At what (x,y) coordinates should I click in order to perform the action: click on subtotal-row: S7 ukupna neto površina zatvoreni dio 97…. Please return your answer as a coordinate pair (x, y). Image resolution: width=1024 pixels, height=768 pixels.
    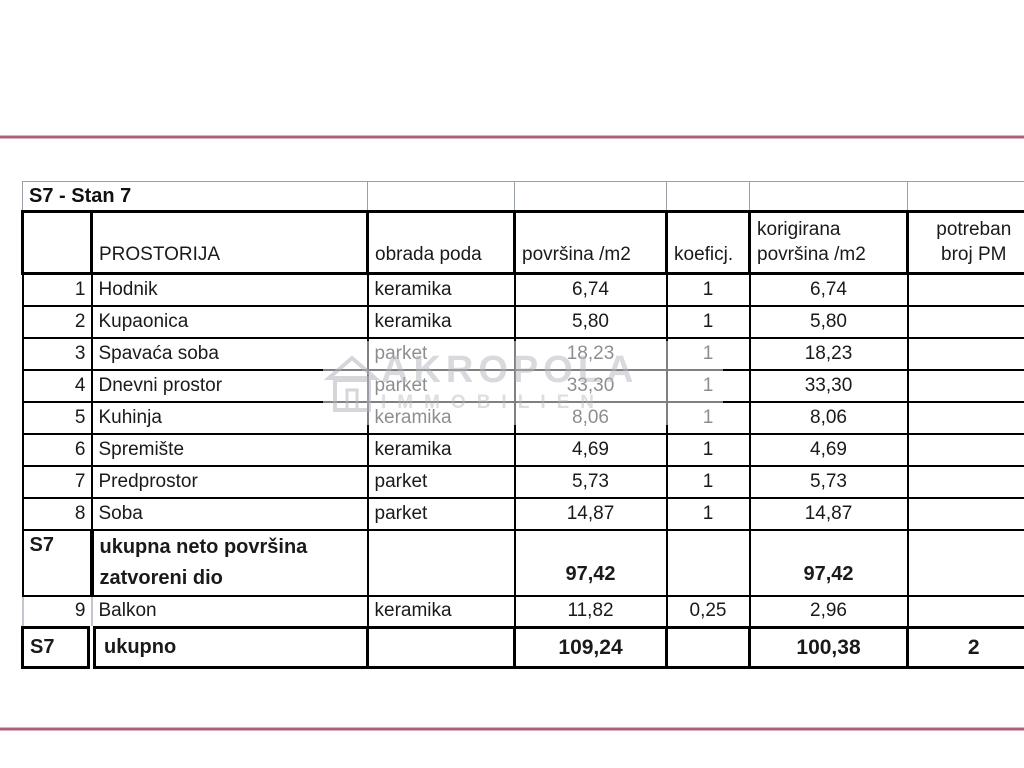
    Looking at the image, I should click on (522, 562).